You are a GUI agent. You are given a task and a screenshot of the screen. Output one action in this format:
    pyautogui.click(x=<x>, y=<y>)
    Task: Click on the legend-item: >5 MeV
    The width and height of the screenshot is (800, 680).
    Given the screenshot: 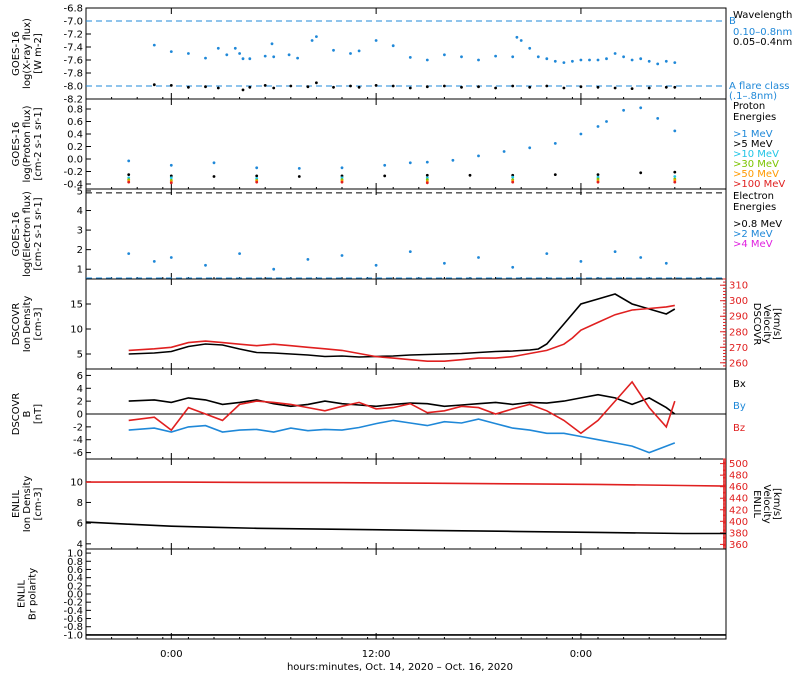 What is the action you would take?
    pyautogui.click(x=753, y=144)
    